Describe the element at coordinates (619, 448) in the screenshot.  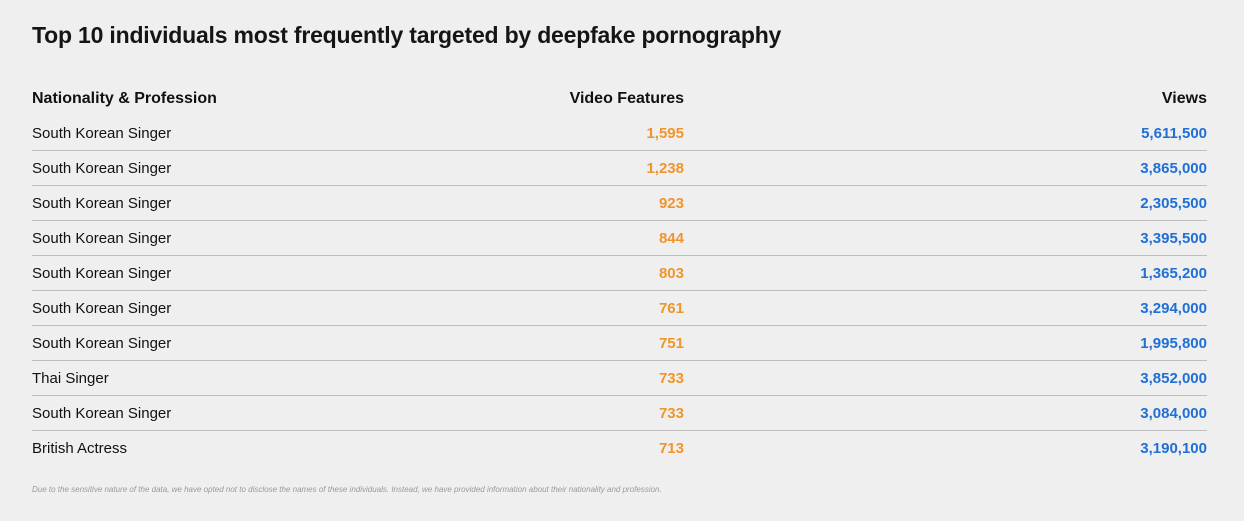
I see `table-row: British Actress 713 3,190,100` at that location.